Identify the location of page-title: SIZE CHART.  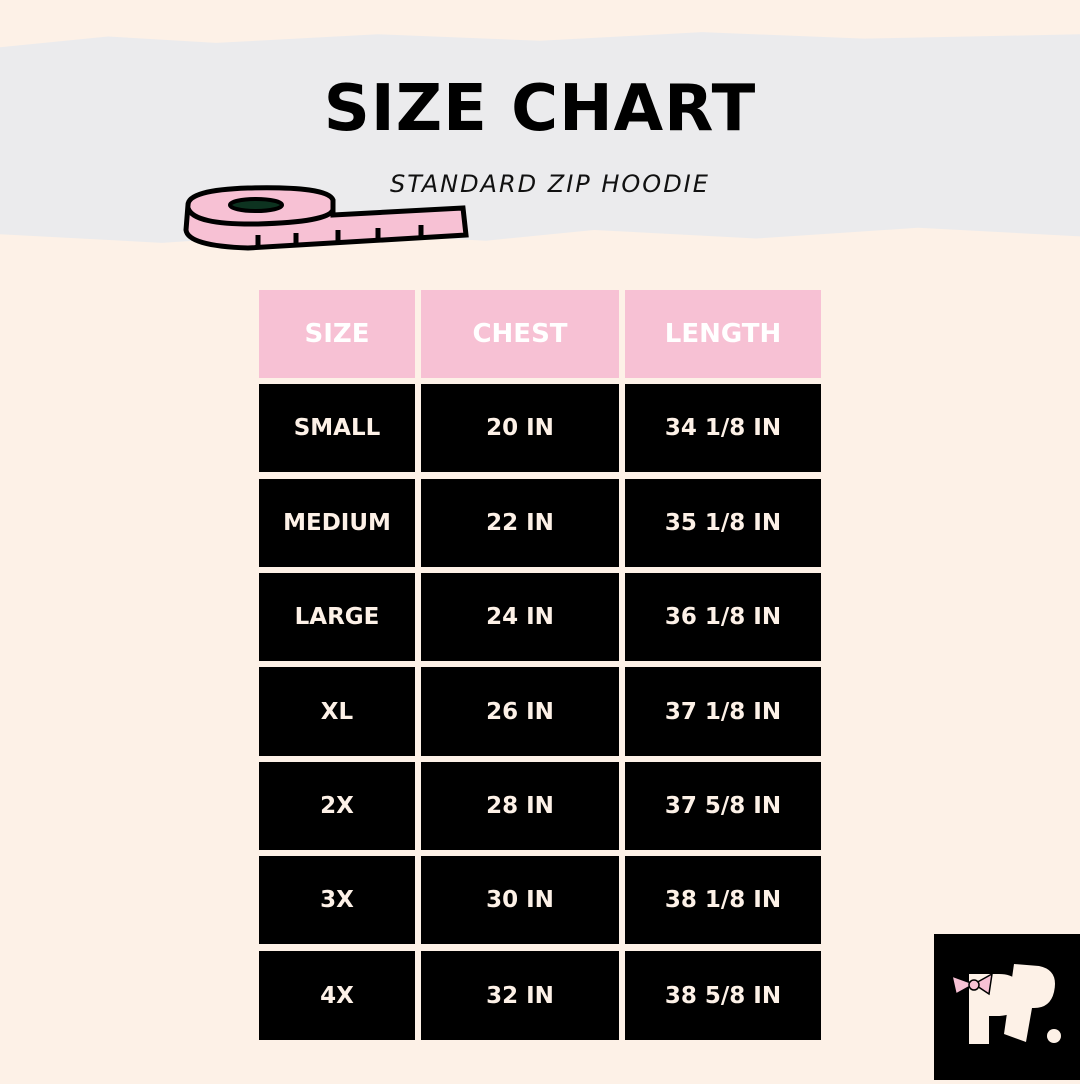
(540, 109).